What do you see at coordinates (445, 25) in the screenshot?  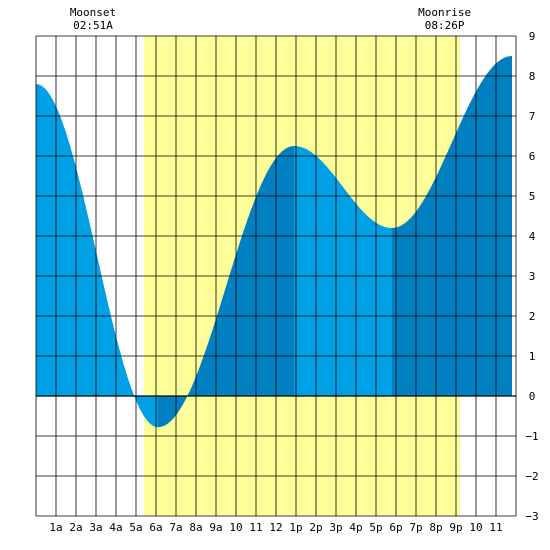 I see `moon-event-time: 08:26P` at bounding box center [445, 25].